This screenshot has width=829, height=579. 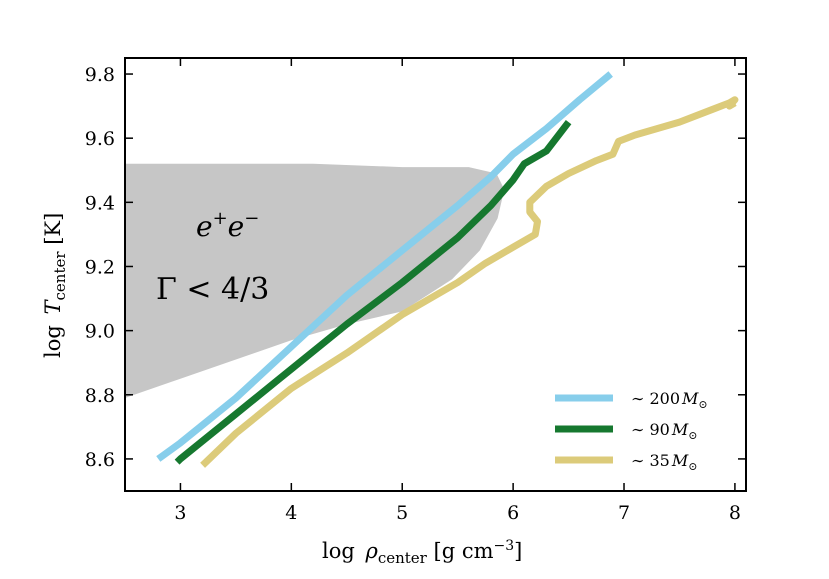 I want to click on x-axis-label: log ρcenter [g cm−3], so click(x=422, y=552).